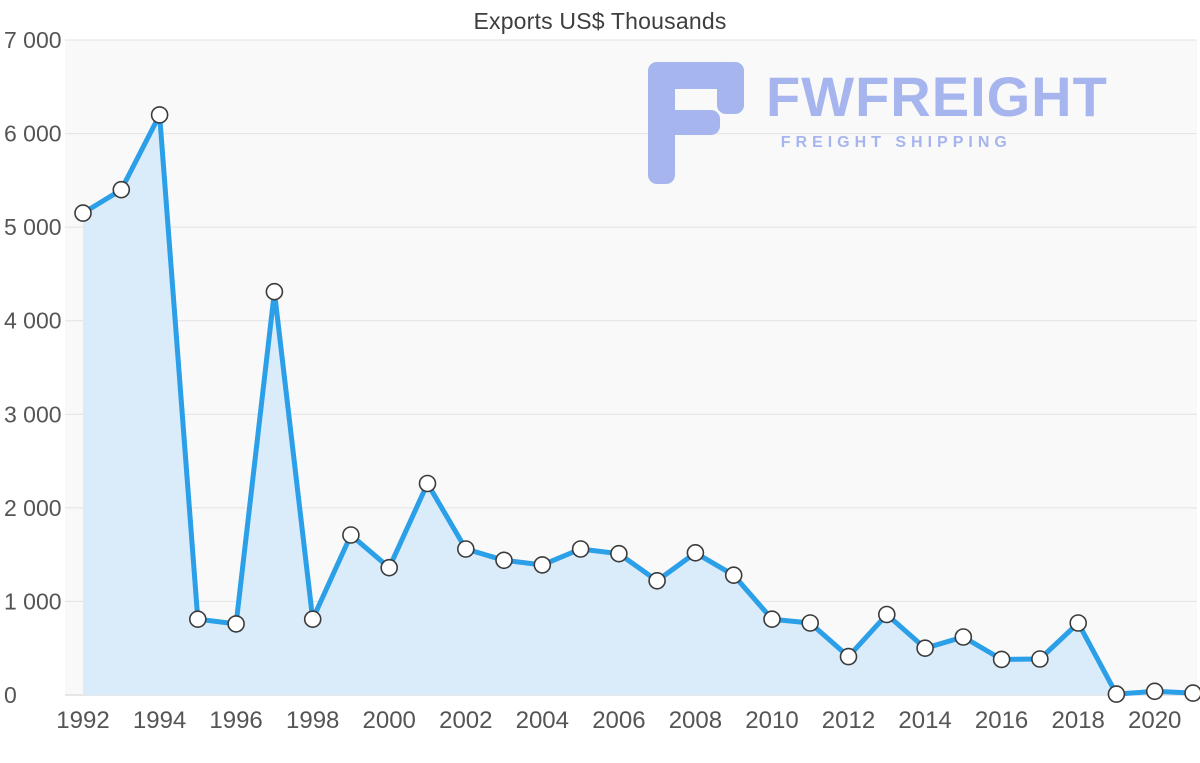 The height and width of the screenshot is (763, 1200). Describe the element at coordinates (542, 565) in the screenshot. I see `data-point-2004` at that location.